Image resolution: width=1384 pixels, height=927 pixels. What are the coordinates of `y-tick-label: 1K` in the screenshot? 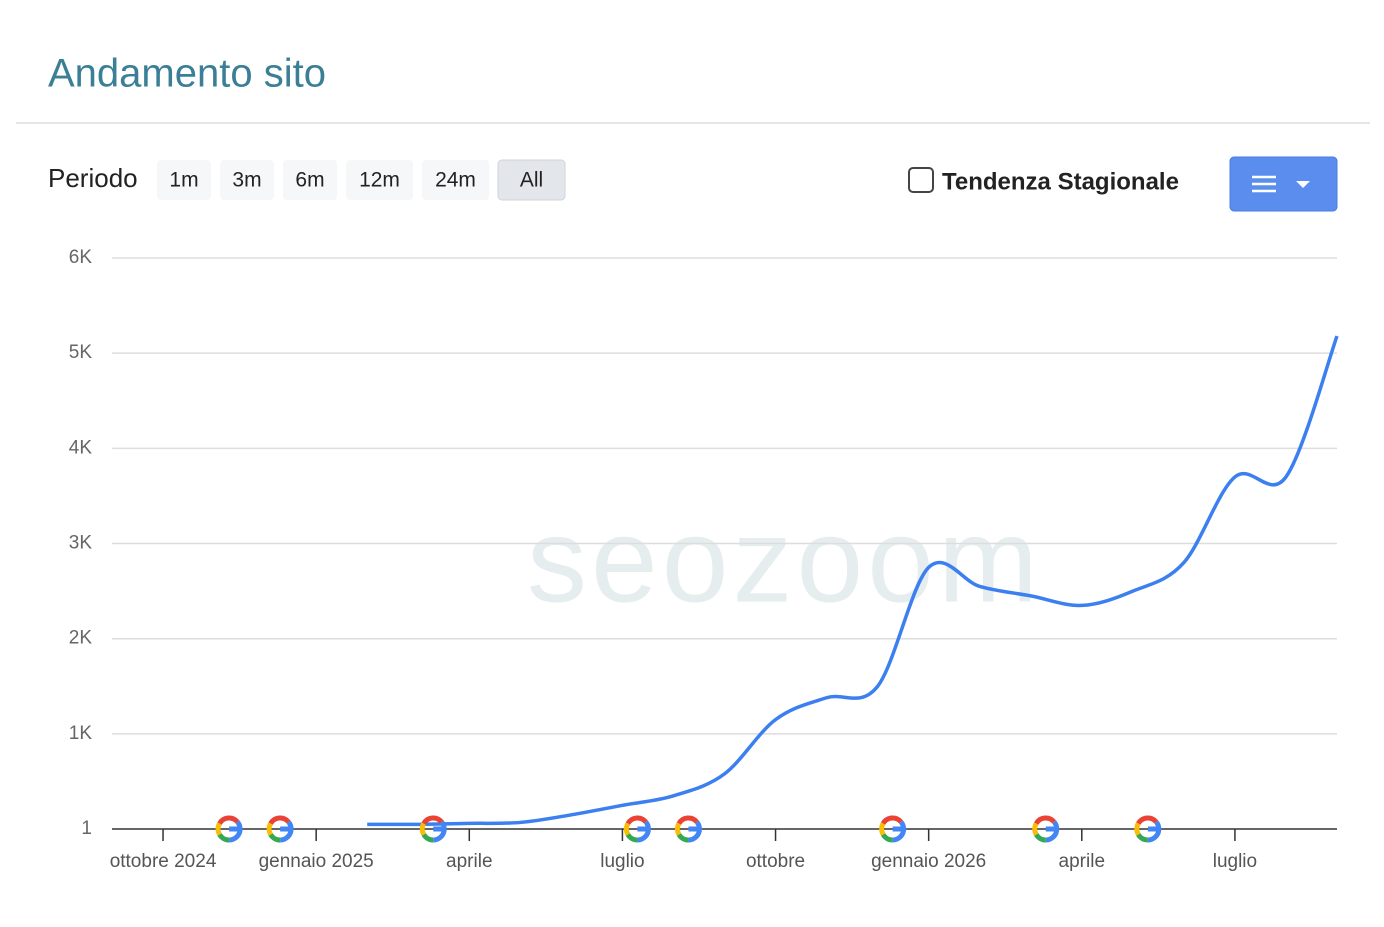 It's located at (81, 733).